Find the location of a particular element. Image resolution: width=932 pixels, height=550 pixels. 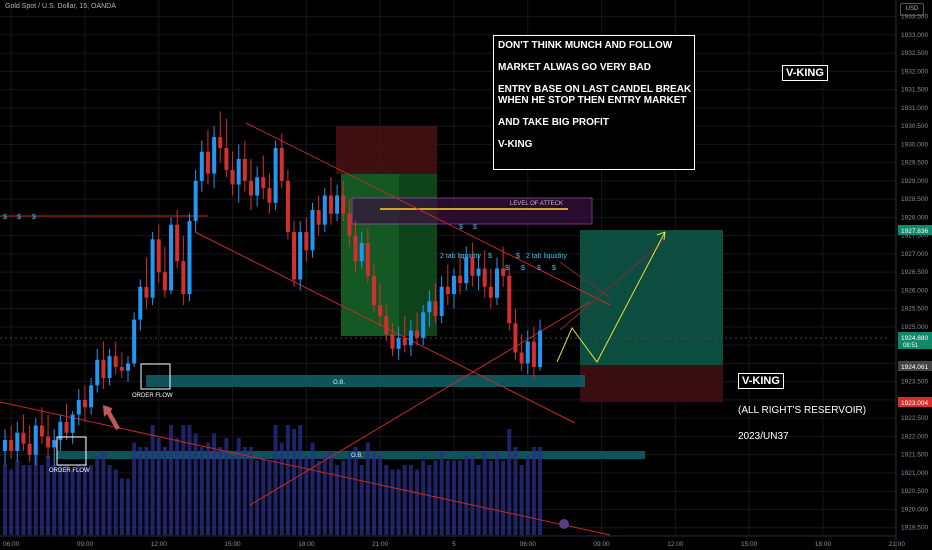

note-line: AND TAKE BIG PROFIT is located at coordinates (553, 122).